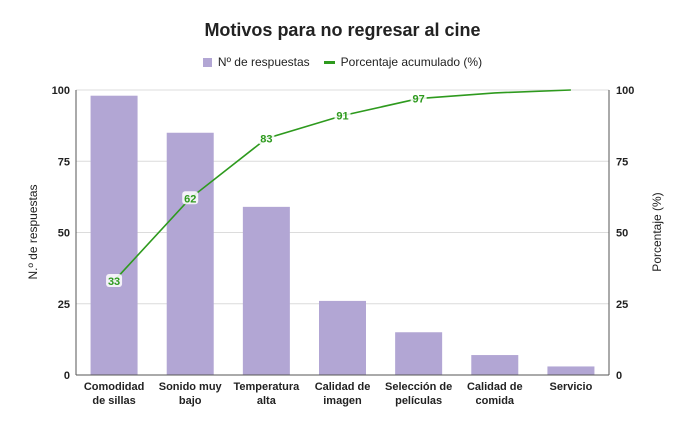 This screenshot has height=426, width=685. Describe the element at coordinates (61, 91) in the screenshot. I see `y-tick-label: 100` at that location.